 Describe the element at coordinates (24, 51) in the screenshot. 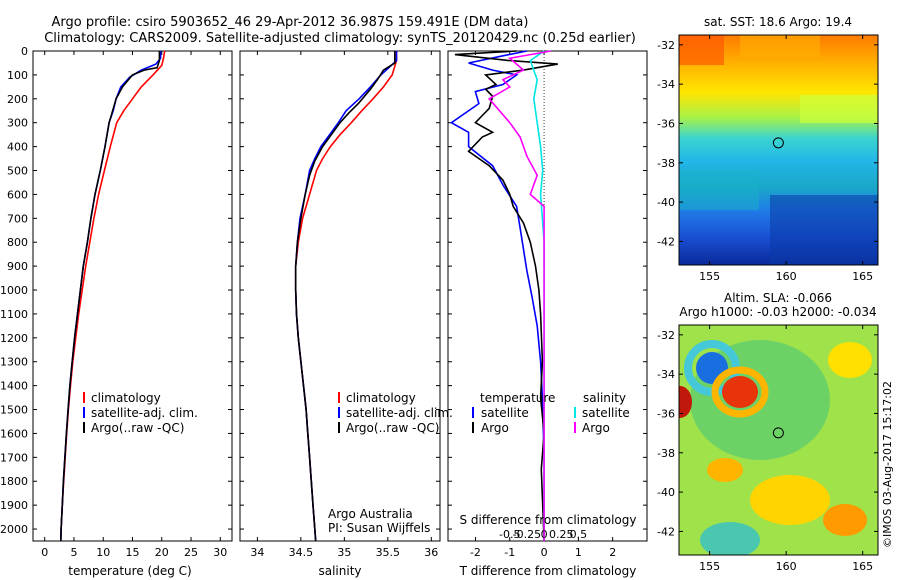

I see `depth-tick-label: 0` at that location.